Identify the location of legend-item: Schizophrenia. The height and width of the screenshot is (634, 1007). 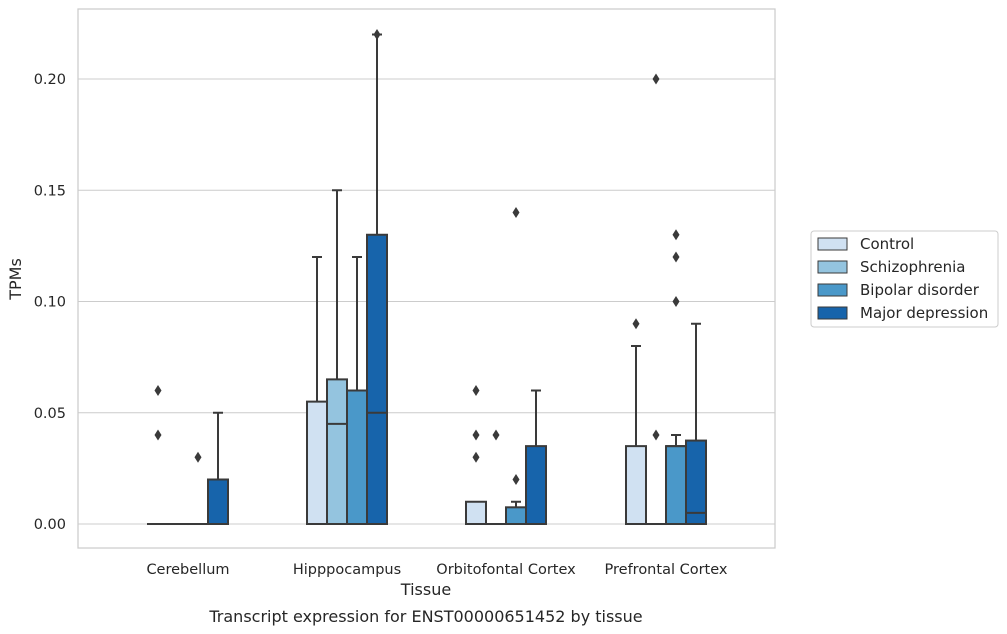
(891, 267).